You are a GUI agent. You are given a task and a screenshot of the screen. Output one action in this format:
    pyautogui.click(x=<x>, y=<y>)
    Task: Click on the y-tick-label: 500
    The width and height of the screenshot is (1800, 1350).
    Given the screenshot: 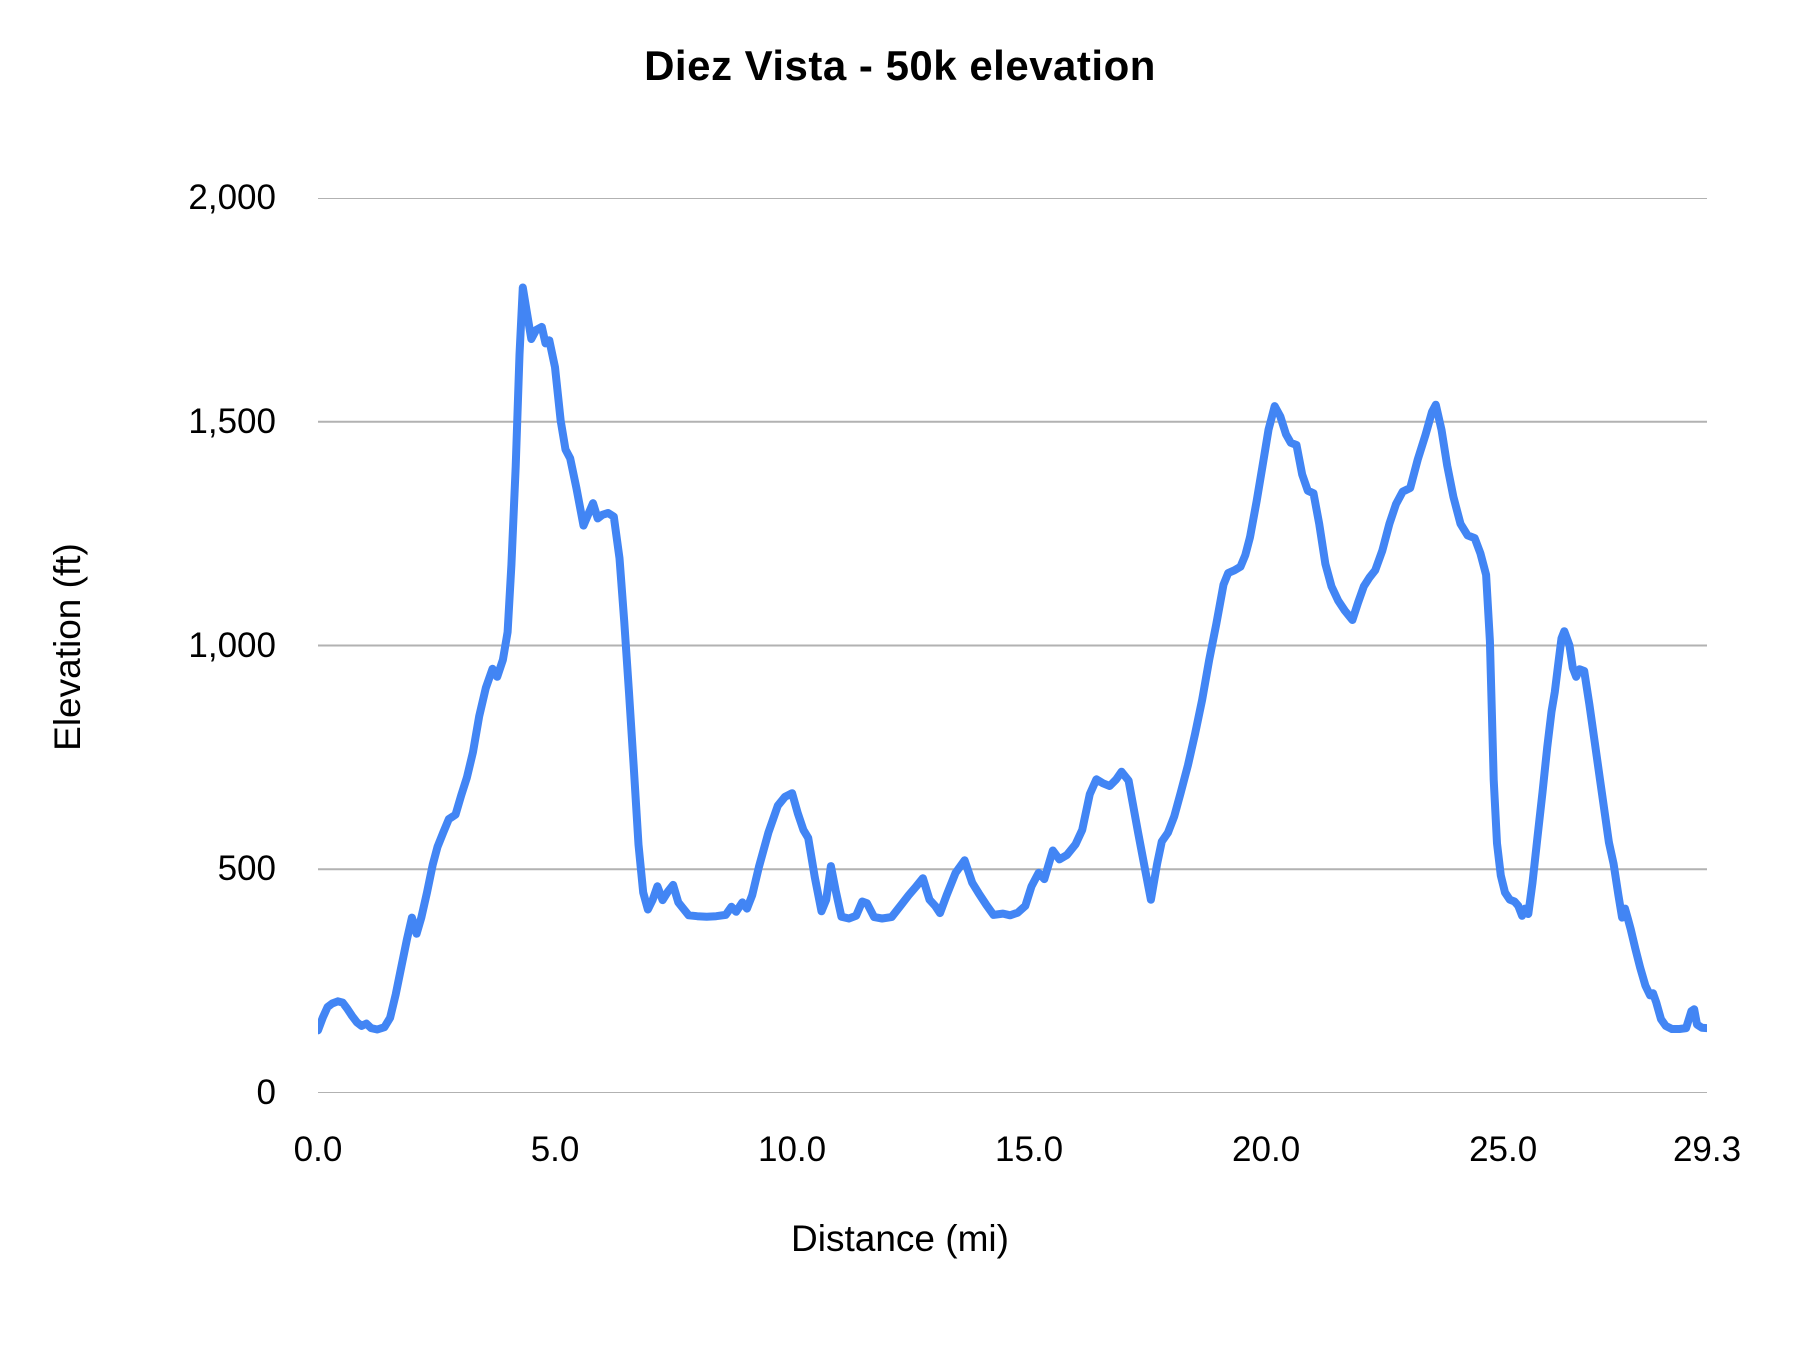 What is the action you would take?
    pyautogui.click(x=246, y=869)
    